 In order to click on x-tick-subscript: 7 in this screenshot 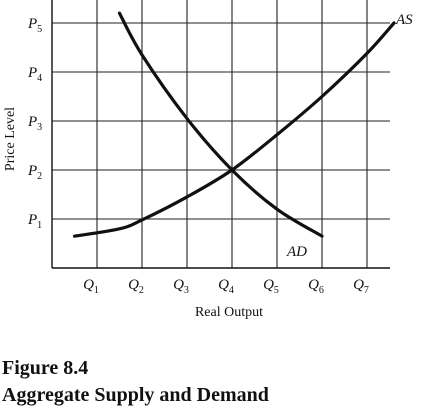, I will do `click(366, 290)`.